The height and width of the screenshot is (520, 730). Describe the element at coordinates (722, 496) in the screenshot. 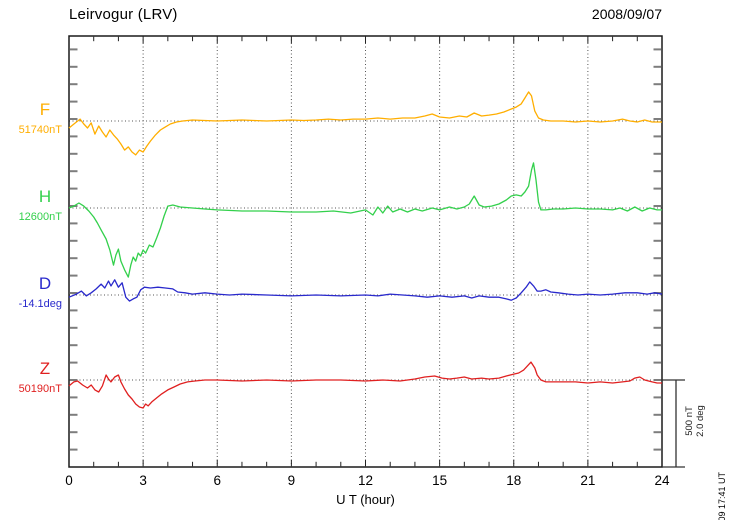

I see `plot-timestamp: Plotted at 2009/03/09 17:41 UT` at that location.